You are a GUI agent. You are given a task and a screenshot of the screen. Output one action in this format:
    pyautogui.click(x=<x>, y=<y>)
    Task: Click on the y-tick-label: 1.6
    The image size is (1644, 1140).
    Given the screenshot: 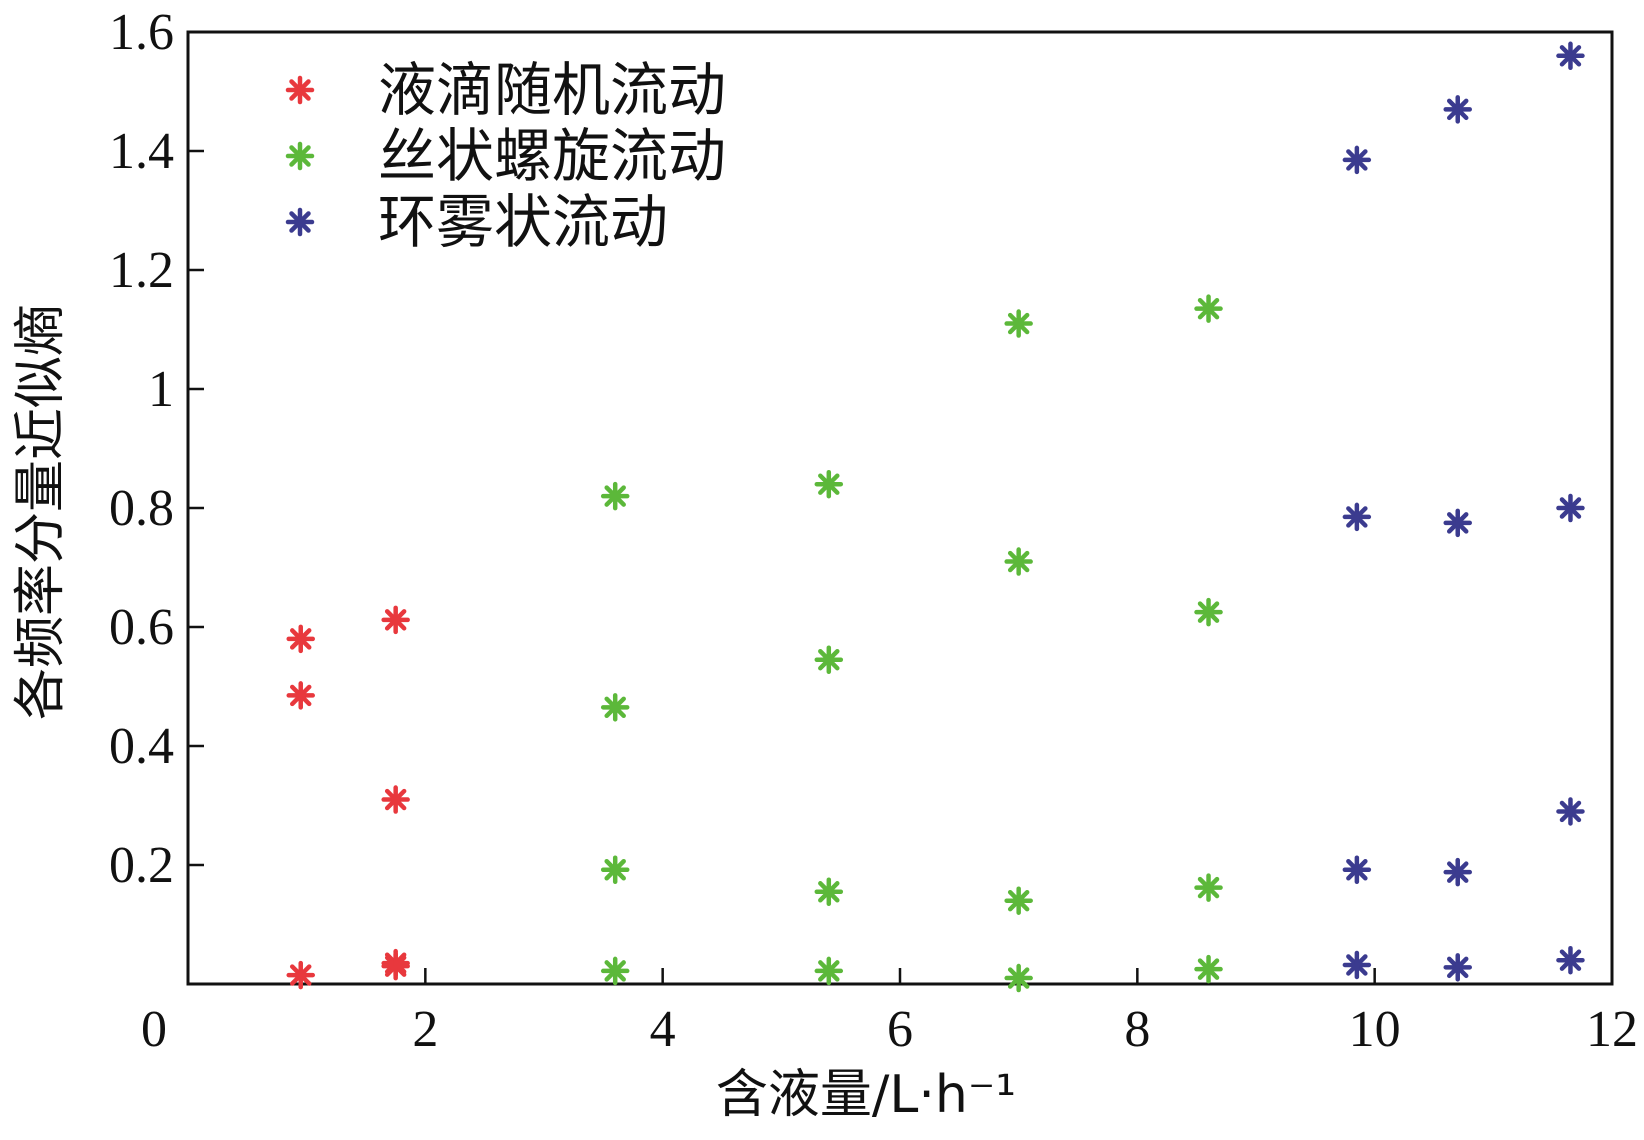 What is the action you would take?
    pyautogui.click(x=141, y=32)
    